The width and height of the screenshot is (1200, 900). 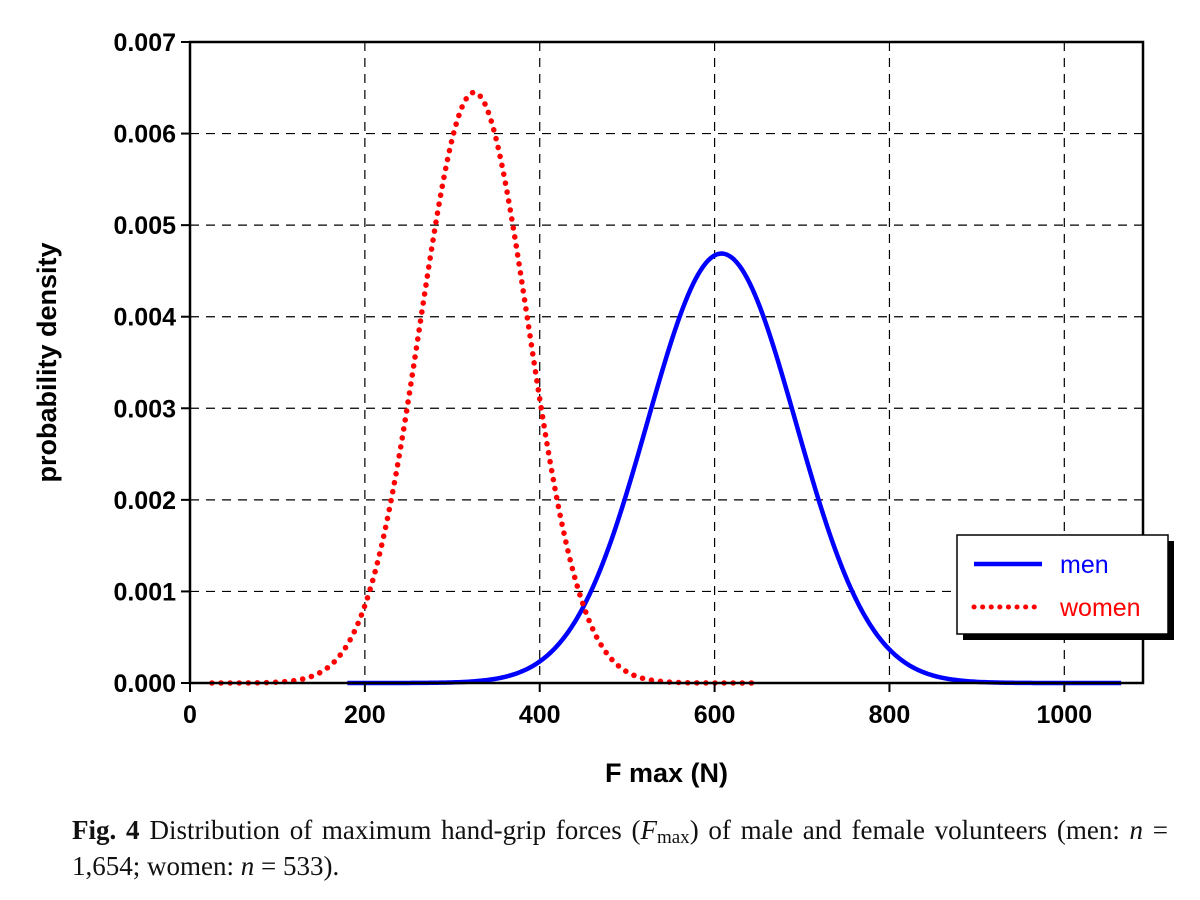 I want to click on x-tick-label: 600, so click(x=715, y=715).